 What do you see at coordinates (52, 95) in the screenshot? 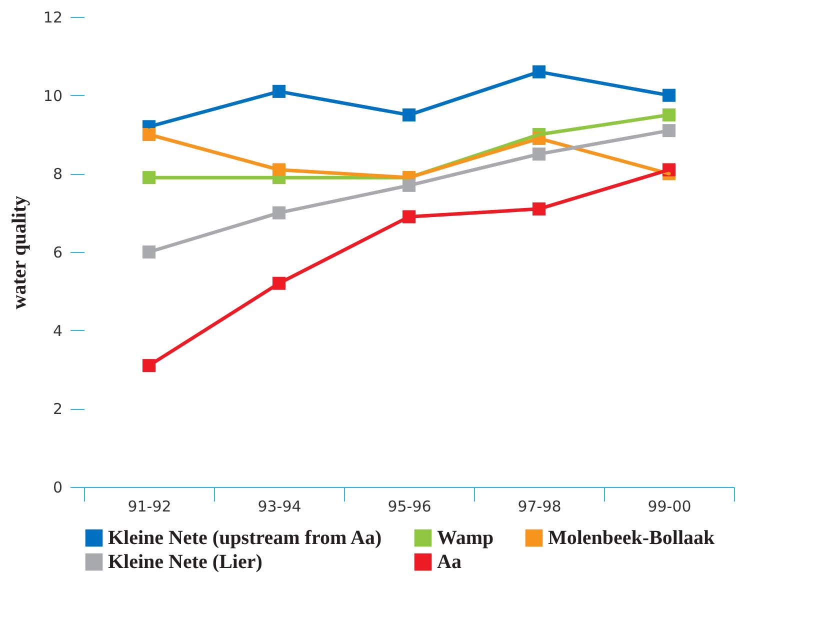
I see `y-tick-label: 10` at bounding box center [52, 95].